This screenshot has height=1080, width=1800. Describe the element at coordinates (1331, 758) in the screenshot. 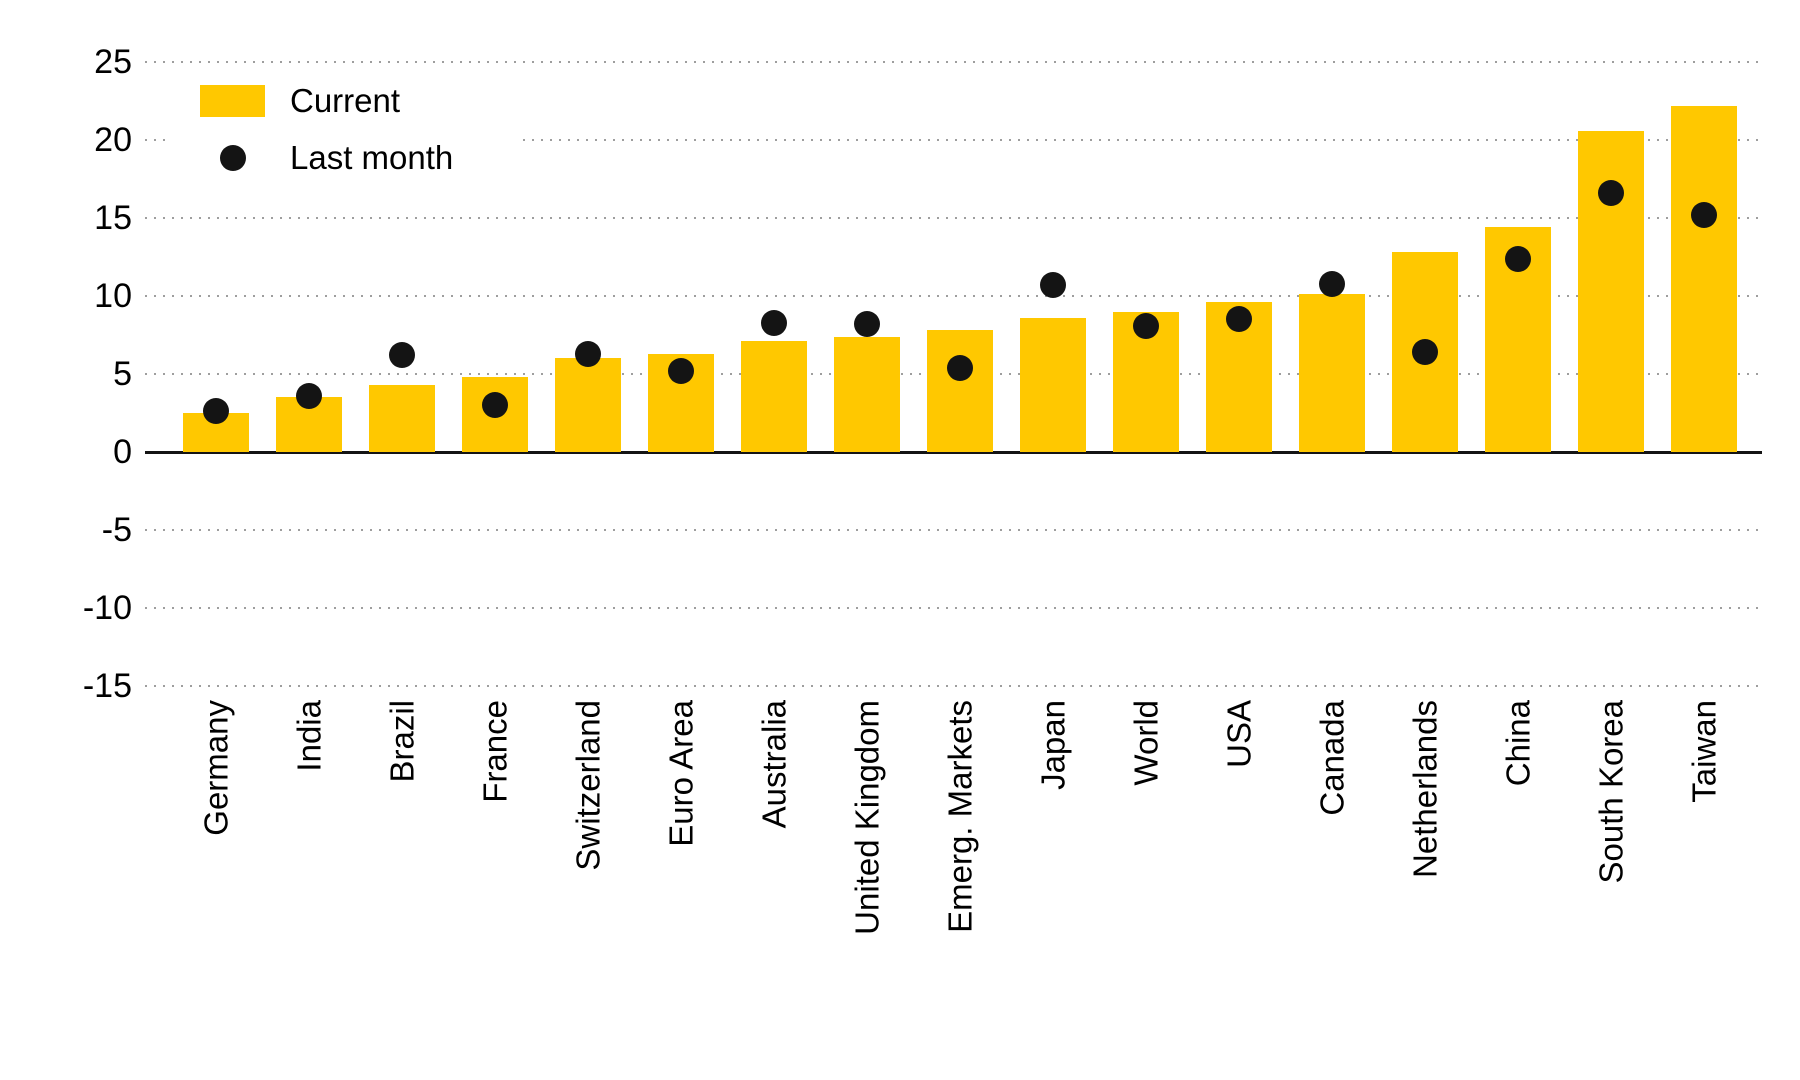

I see `x-label-Canada: Canada` at that location.